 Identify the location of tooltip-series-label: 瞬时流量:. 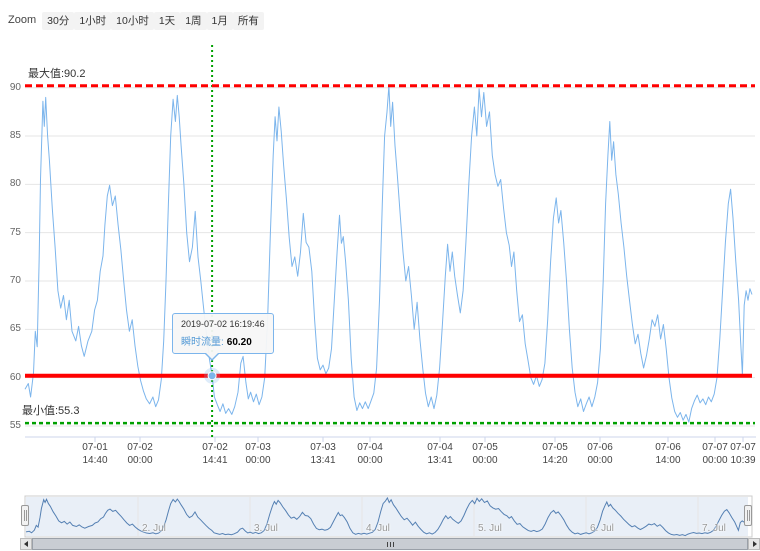
(202, 342).